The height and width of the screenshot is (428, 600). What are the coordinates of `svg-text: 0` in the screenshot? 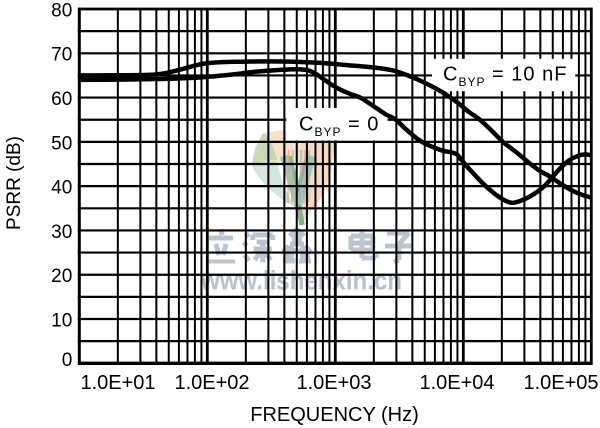 It's located at (67, 360).